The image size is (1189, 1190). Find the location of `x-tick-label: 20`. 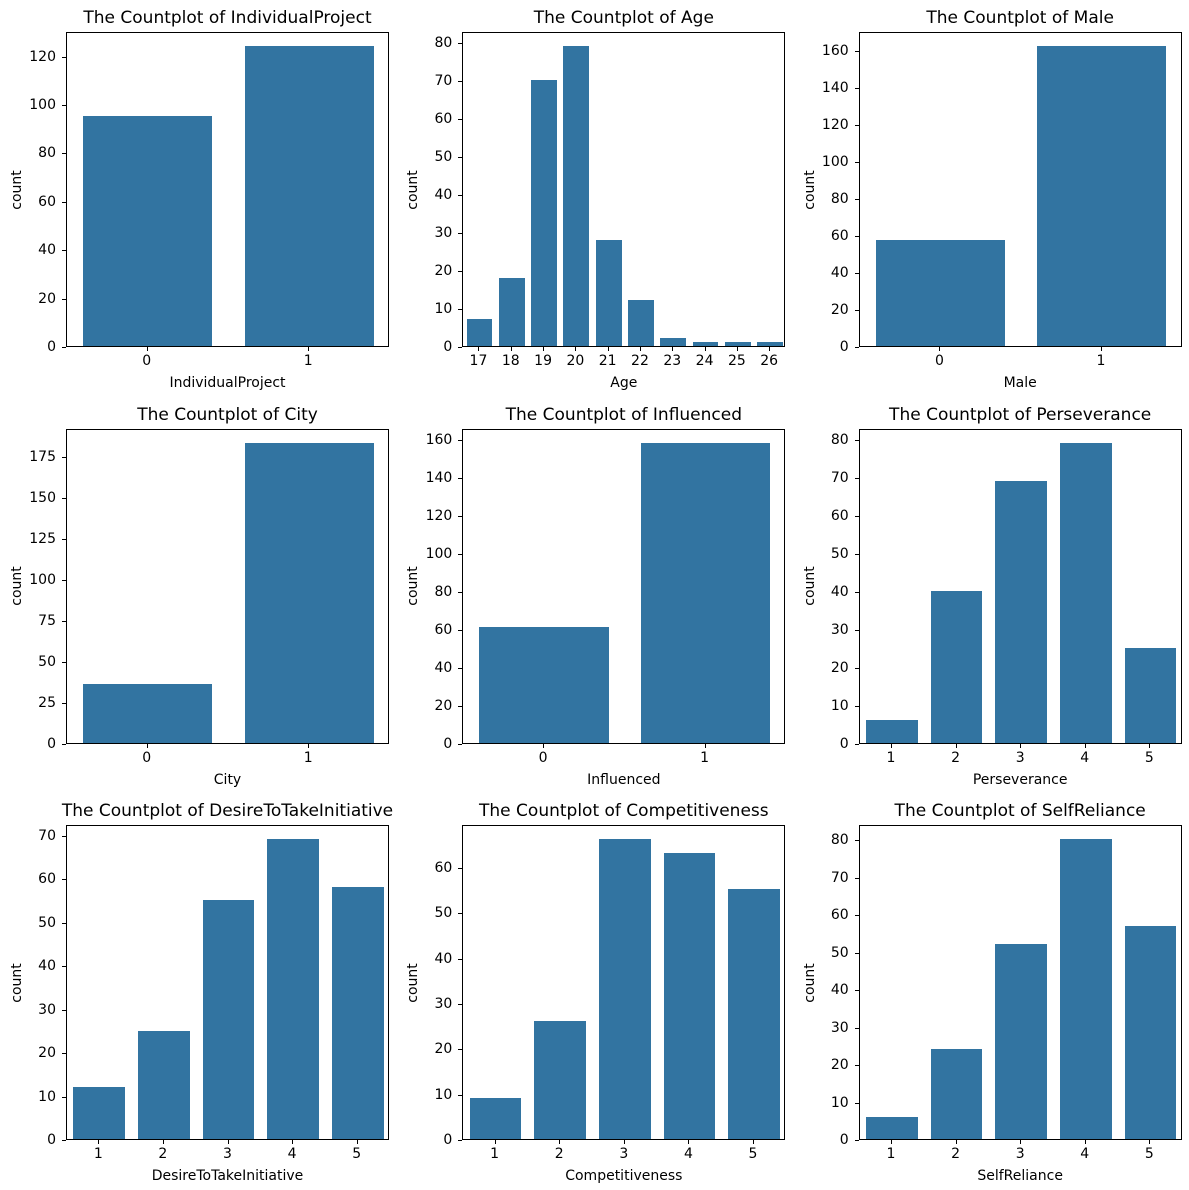

x-tick-label: 20 is located at coordinates (575, 361).